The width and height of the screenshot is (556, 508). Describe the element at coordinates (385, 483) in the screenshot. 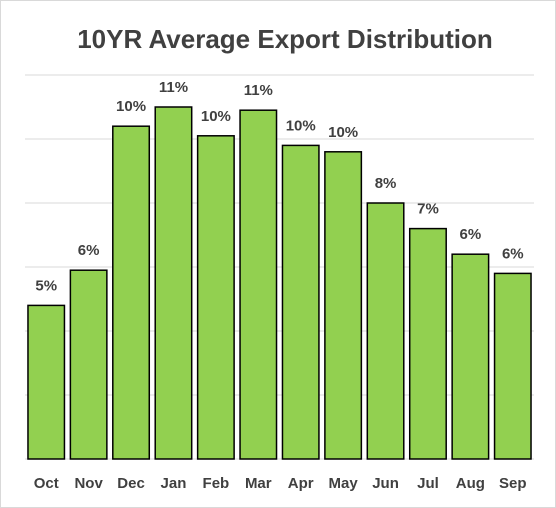

I see `x-tick-label: Jun` at that location.